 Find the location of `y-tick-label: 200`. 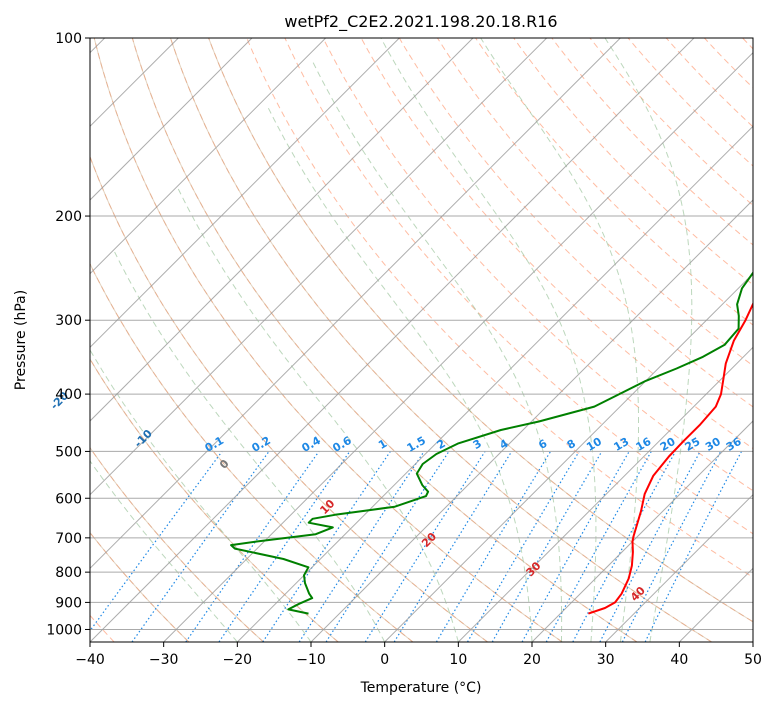

y-tick-label: 200 is located at coordinates (68, 217).